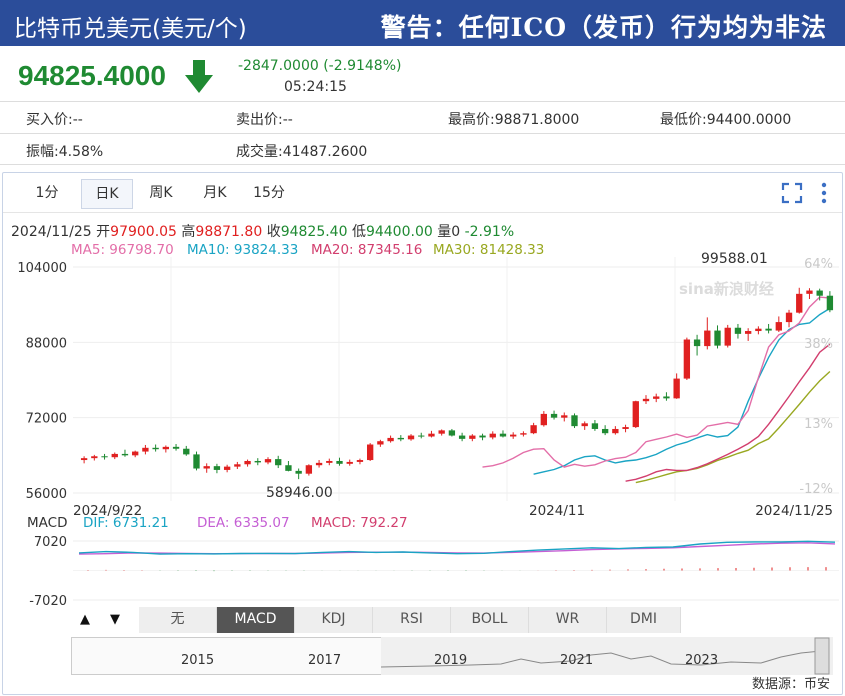 This screenshot has width=845, height=696. What do you see at coordinates (215, 193) in the screenshot?
I see `tab-monthly: 月K` at bounding box center [215, 193].